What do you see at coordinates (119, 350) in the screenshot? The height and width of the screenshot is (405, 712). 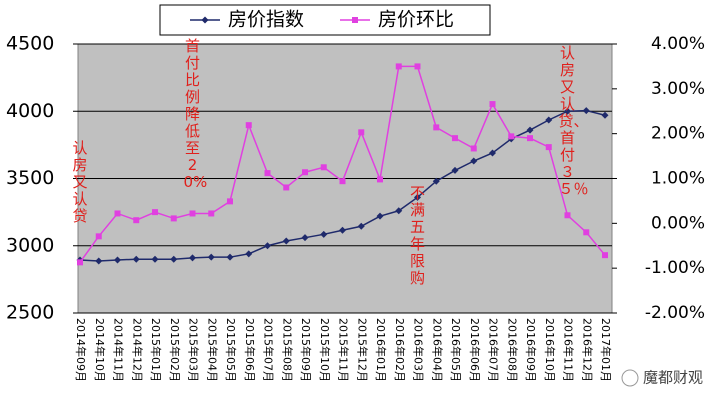 I see `x-tick-label: 2014年11月` at bounding box center [119, 350].